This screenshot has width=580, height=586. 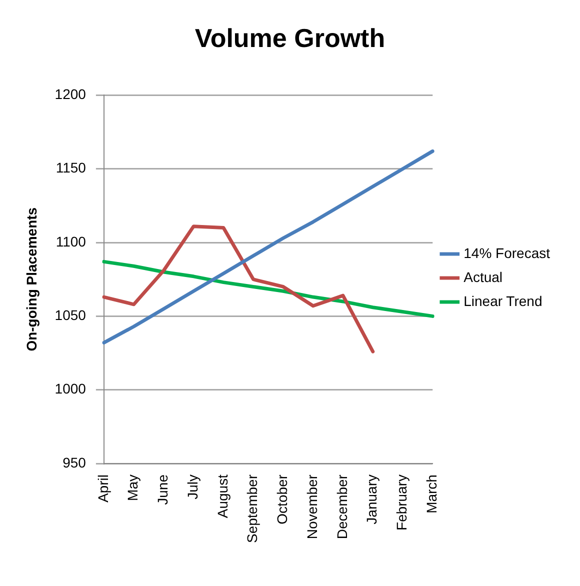 I want to click on legend-label: Linear Trend, so click(x=503, y=300).